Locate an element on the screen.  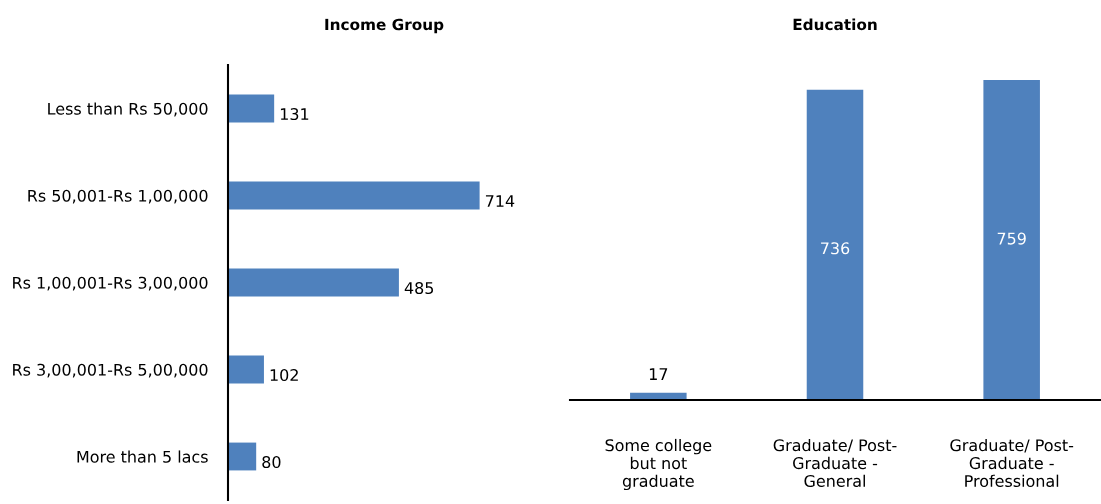
data-label: 80 is located at coordinates (271, 462).